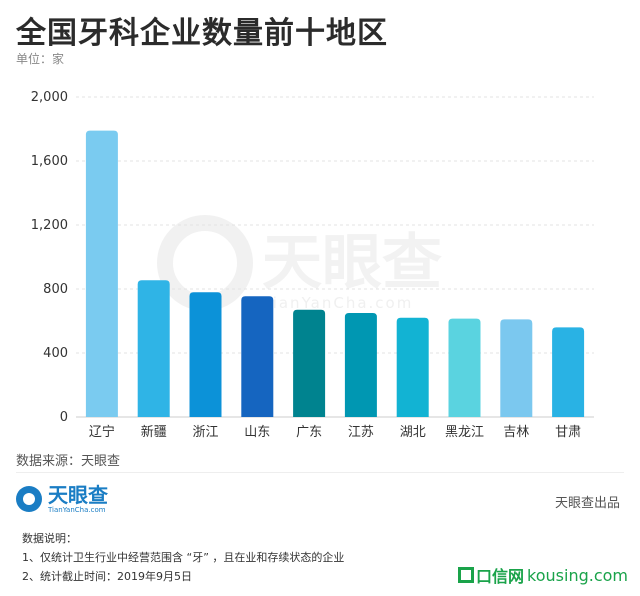 Image resolution: width=640 pixels, height=596 pixels. I want to click on tianyancha-logo-icon, so click(29, 499).